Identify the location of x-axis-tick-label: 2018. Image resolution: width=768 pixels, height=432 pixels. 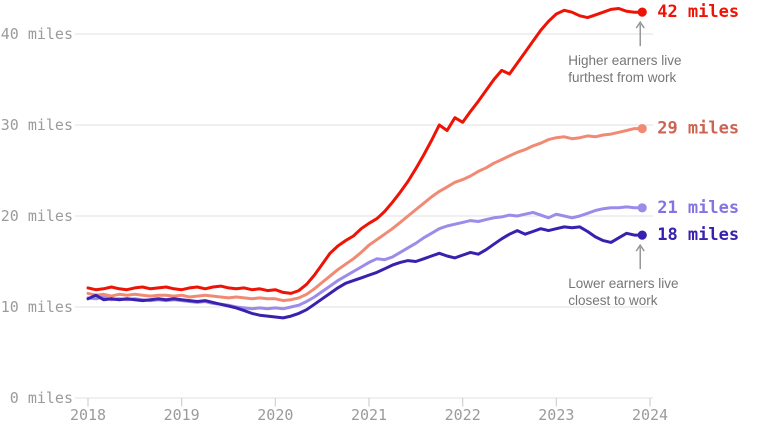
(88, 415).